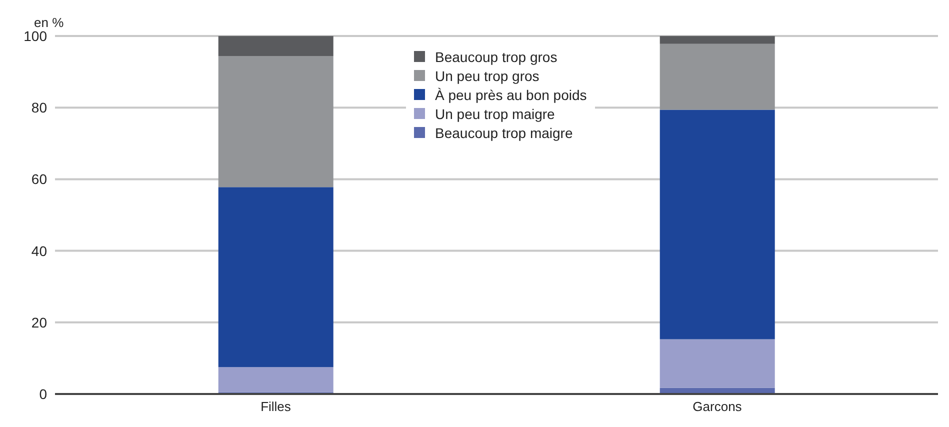 This screenshot has height=427, width=949. What do you see at coordinates (276, 406) in the screenshot?
I see `x-tick-label: Filles` at bounding box center [276, 406].